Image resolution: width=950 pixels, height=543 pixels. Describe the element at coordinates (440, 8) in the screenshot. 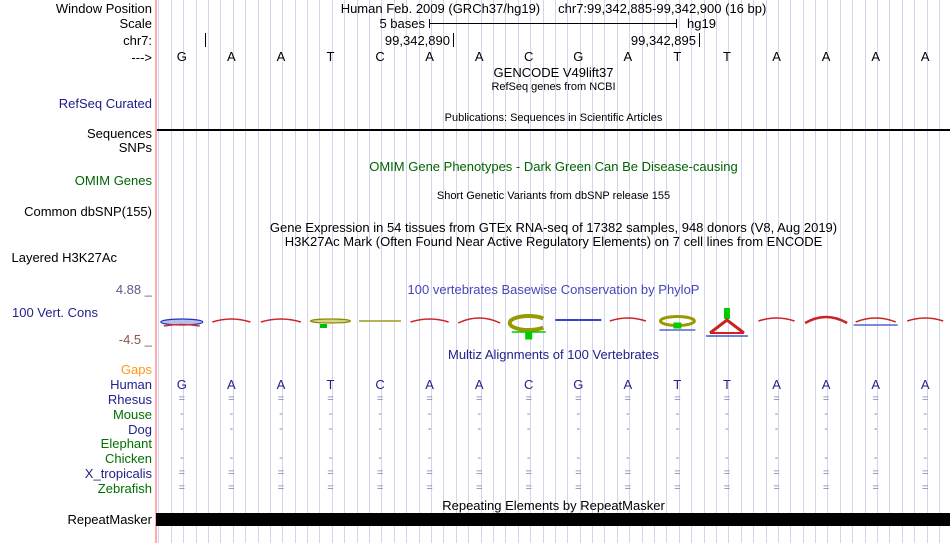

I see `assembly-text: Human Feb. 2009 (GRCh37/hg19)` at that location.